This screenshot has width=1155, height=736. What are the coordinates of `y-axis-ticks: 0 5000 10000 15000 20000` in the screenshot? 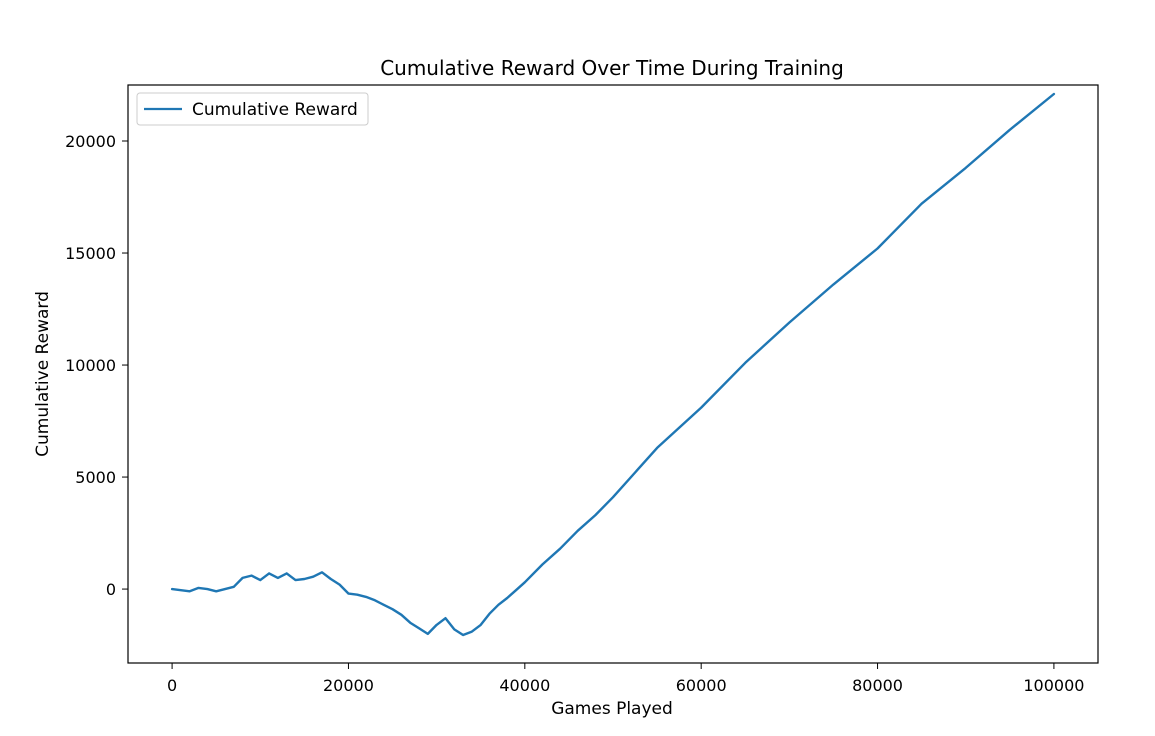 It's located at (96, 365).